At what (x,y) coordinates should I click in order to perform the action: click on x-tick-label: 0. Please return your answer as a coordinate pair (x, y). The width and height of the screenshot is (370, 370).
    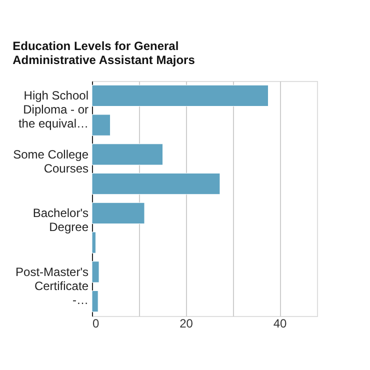
    Looking at the image, I should click on (96, 323).